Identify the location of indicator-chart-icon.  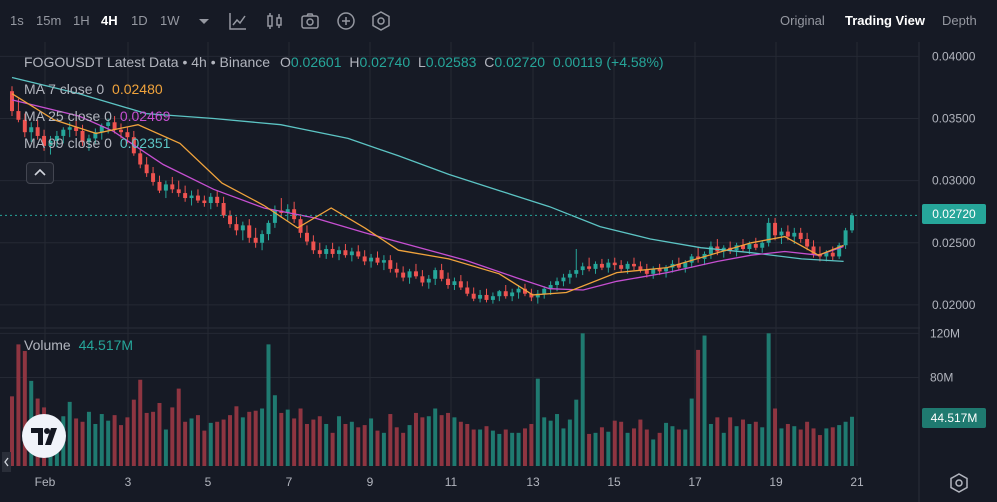
(238, 21).